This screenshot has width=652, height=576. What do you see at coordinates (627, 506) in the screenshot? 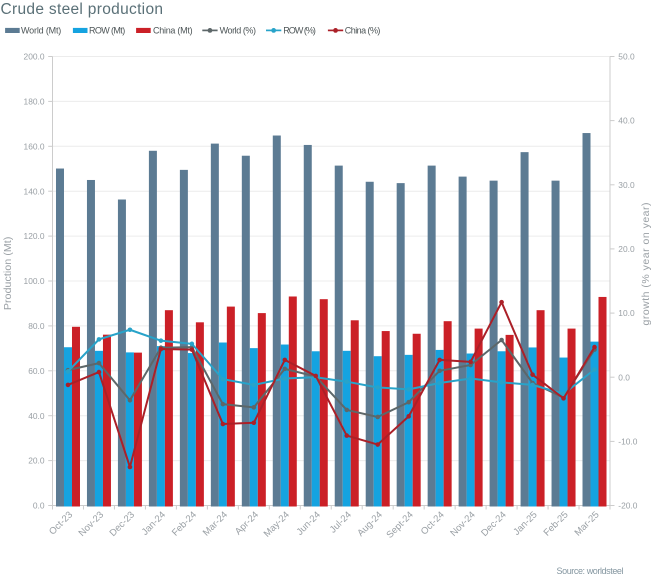
I see `svg-text: -20.0` at bounding box center [627, 506].